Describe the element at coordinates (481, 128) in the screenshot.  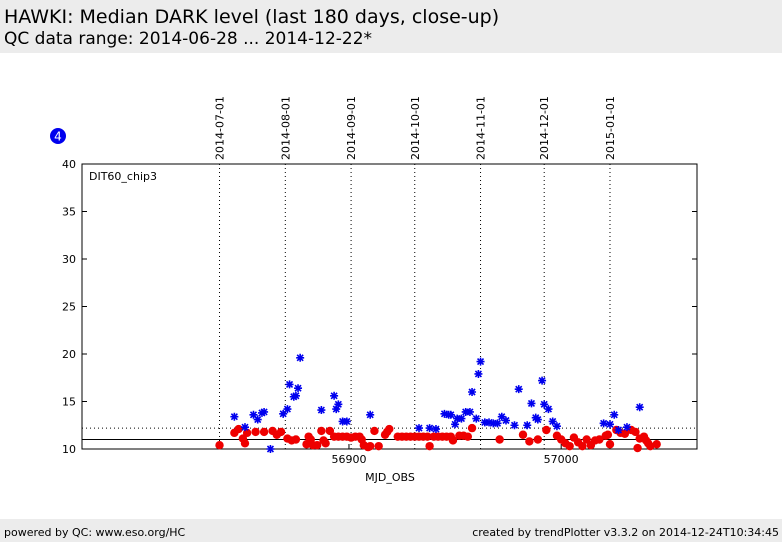
I see `date-label: 2014-11-01` at that location.